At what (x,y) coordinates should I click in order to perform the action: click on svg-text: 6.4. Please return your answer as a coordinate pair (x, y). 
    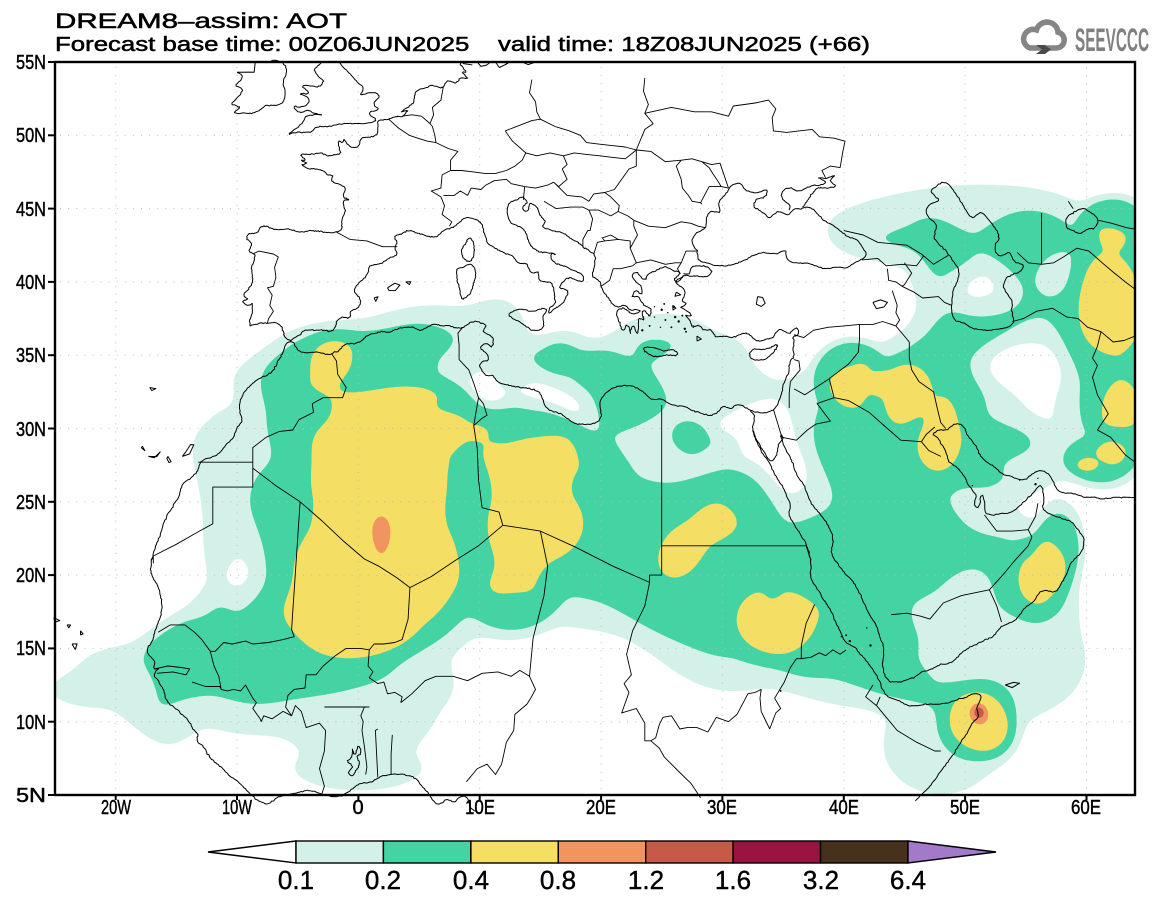
    Looking at the image, I should click on (908, 880).